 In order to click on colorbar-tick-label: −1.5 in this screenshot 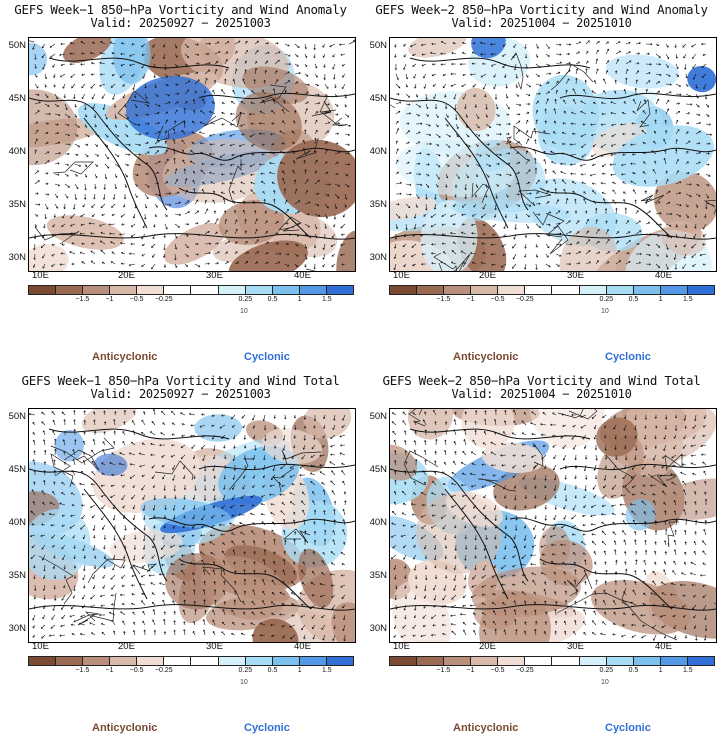, I will do `click(82, 670)`.